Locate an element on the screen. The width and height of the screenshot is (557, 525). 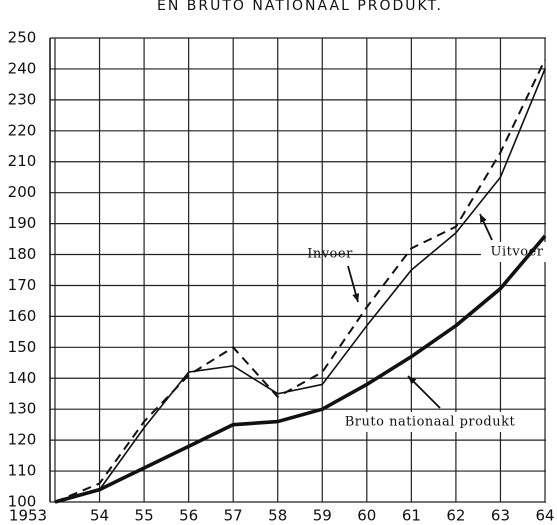
x-tick-label: 58 is located at coordinates (277, 516).